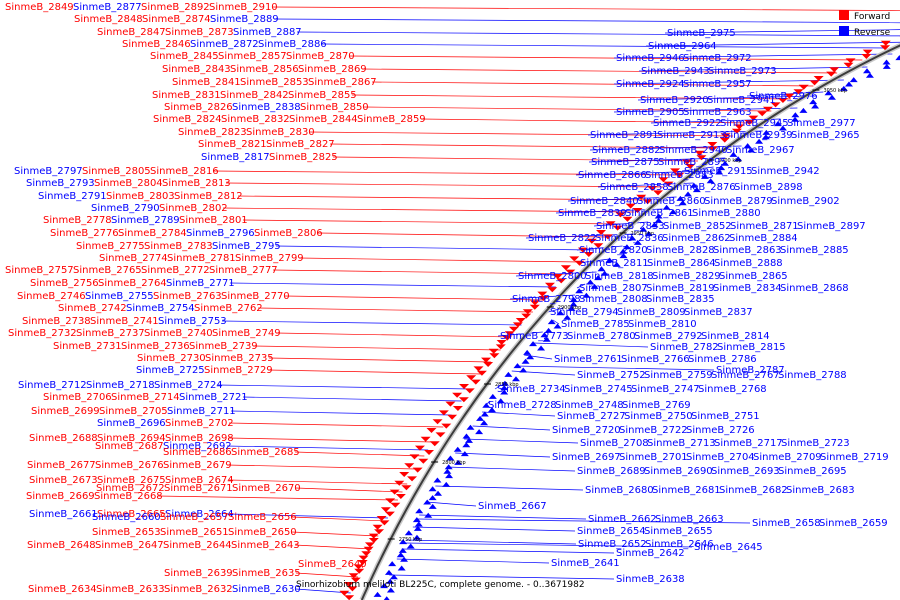 This screenshot has width=900, height=600. Describe the element at coordinates (197, 545) in the screenshot. I see `gene-label: SinmeB_2644` at that location.